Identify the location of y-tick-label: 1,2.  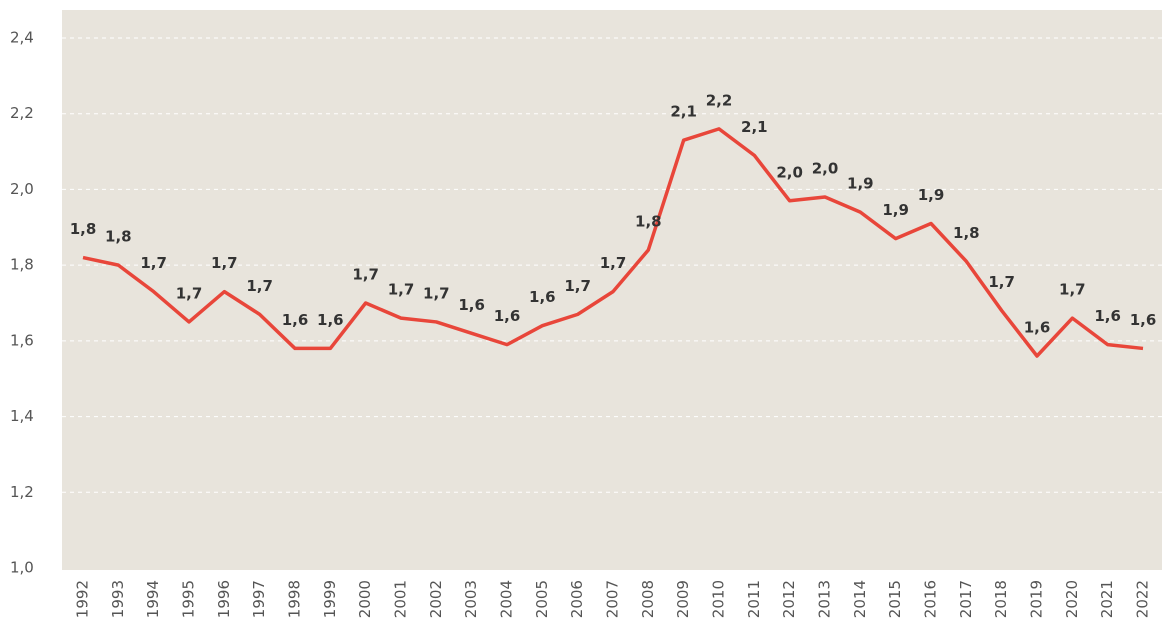
(22, 492).